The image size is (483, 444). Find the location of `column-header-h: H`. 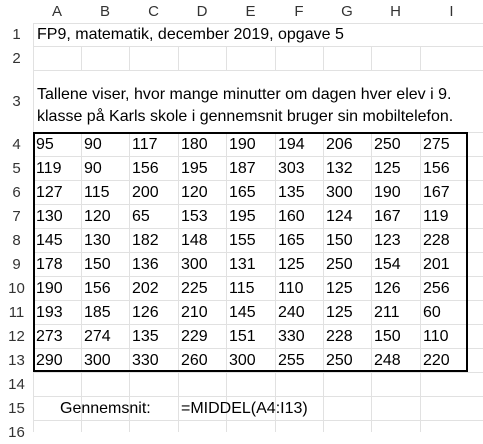

column-header-h: H is located at coordinates (395, 11).